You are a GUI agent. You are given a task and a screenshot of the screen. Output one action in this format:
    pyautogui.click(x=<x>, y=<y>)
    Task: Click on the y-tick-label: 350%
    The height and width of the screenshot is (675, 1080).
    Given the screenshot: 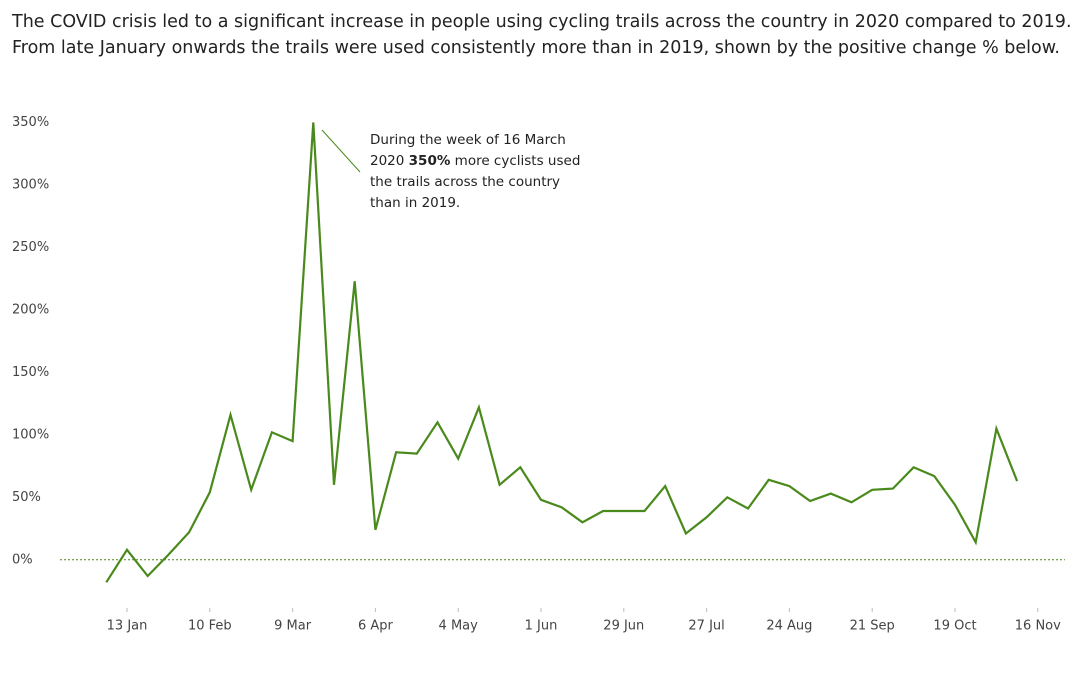 What is the action you would take?
    pyautogui.click(x=30, y=122)
    